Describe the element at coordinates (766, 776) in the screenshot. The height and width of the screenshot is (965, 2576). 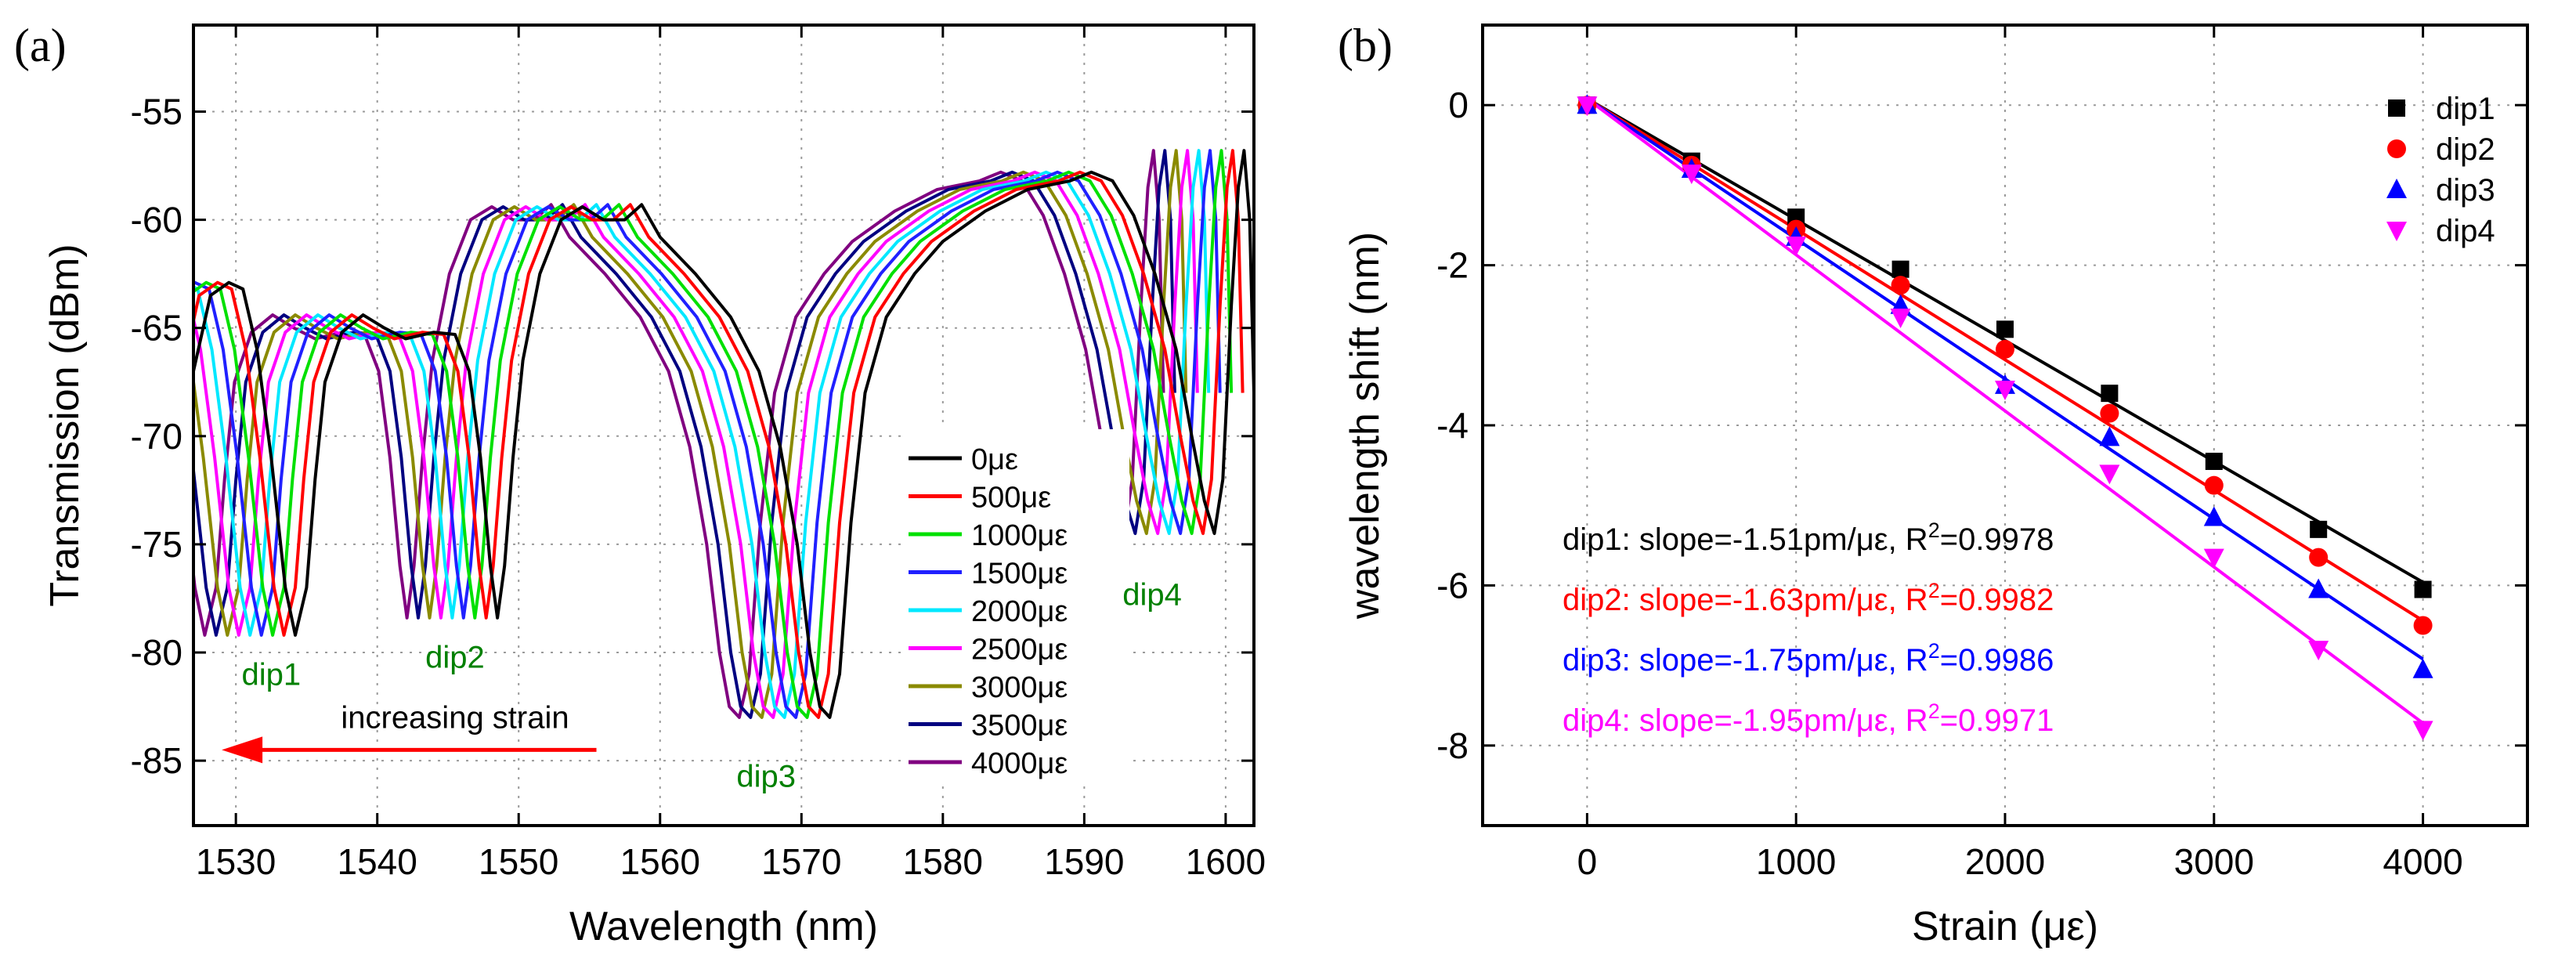
I see `spectrum-annotation-label: dip3` at that location.